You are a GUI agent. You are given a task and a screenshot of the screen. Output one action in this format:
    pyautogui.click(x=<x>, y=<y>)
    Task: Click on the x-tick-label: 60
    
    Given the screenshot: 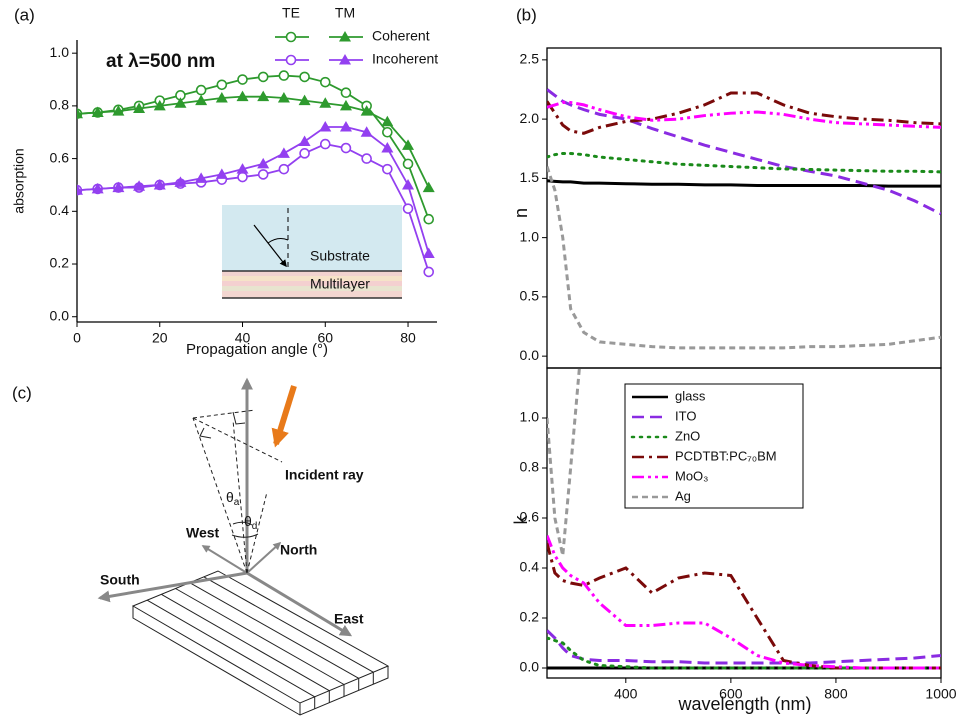 What is the action you would take?
    pyautogui.click(x=325, y=338)
    